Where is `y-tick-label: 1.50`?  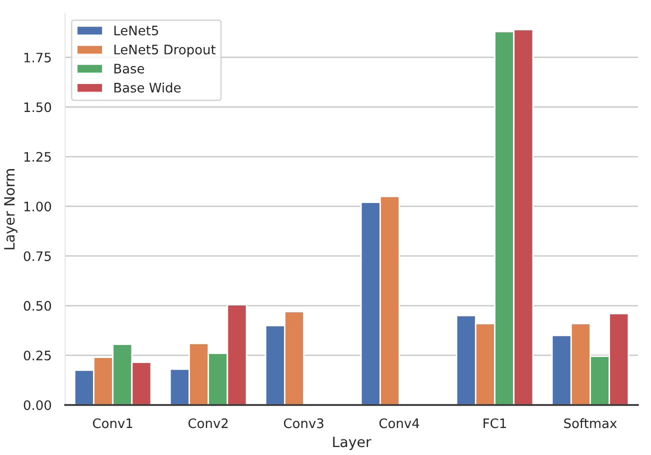 y-tick-label: 1.50 is located at coordinates (38, 107).